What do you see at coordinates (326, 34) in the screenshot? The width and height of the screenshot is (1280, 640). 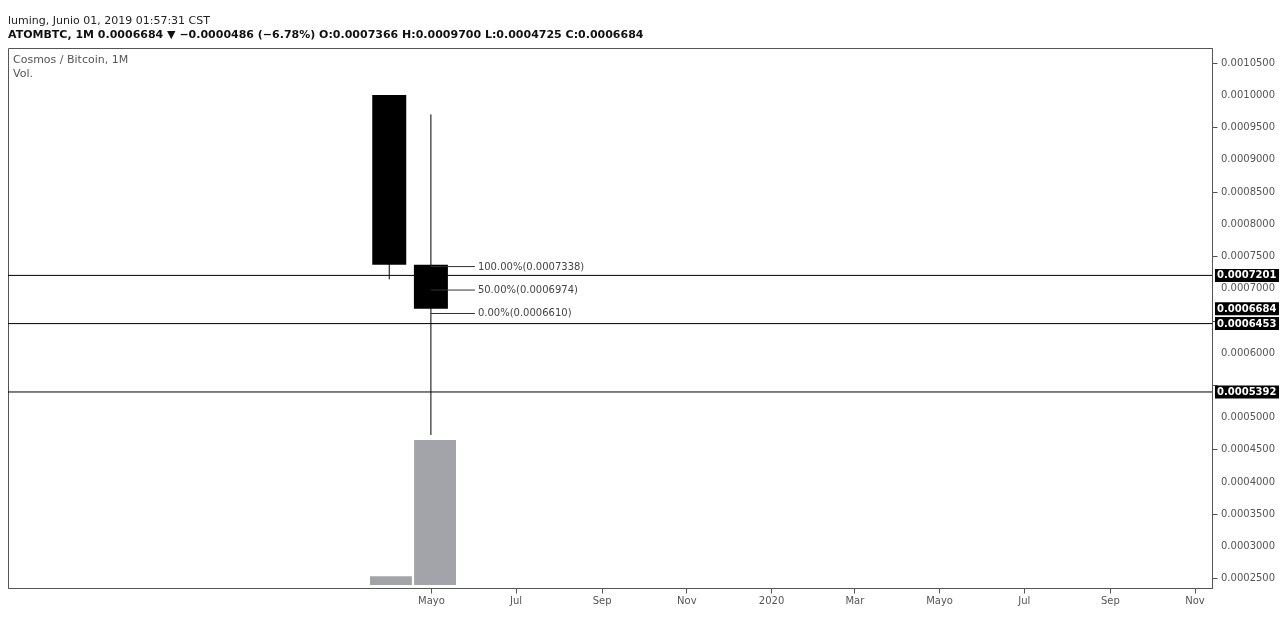 I see `chart-subtitle: ATOMBTC, 1M 0.0006684 ▼ −0.0000486 (−6.78%) O:0.0007366 H:0.0009700 L:0.0004725 C:0.0006684` at bounding box center [326, 34].